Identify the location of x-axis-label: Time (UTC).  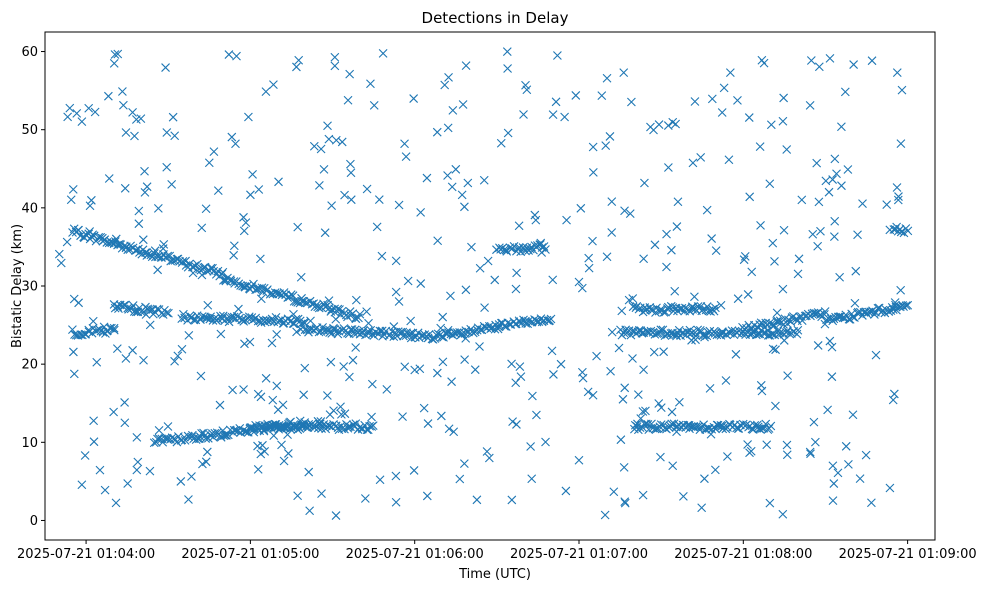
(494, 574).